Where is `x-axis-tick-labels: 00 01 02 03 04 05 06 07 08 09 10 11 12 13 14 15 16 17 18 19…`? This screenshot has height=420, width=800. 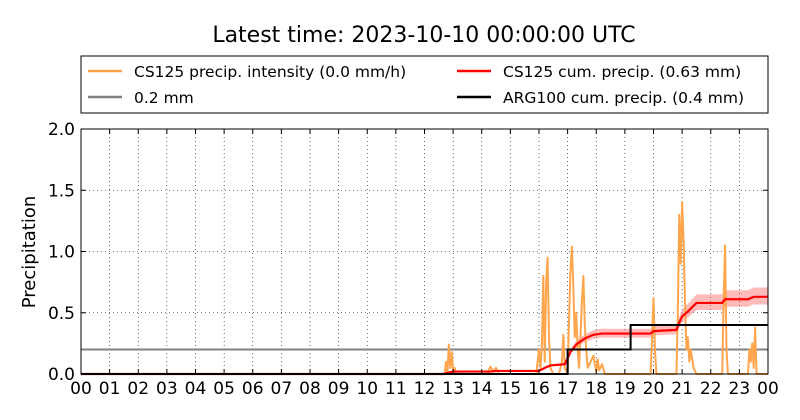
x-axis-tick-labels: 00 01 02 03 04 05 06 07 08 09 10 11 12 13 14 15 16 17 18 19… is located at coordinates (424, 389).